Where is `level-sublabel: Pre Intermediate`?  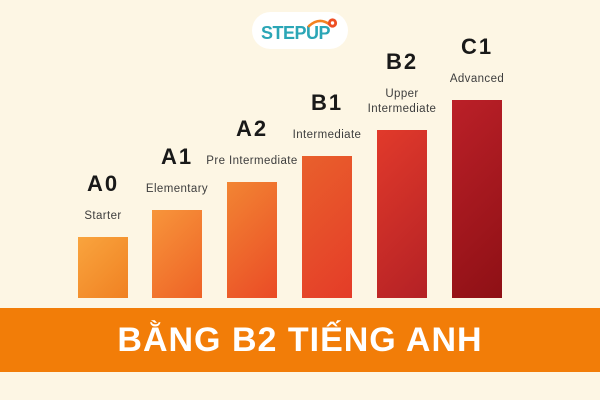 level-sublabel: Pre Intermediate is located at coordinates (252, 160).